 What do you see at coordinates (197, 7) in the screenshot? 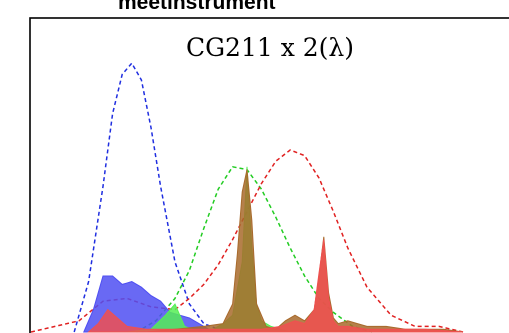
I see `header-text: meetinstrument` at bounding box center [197, 7].